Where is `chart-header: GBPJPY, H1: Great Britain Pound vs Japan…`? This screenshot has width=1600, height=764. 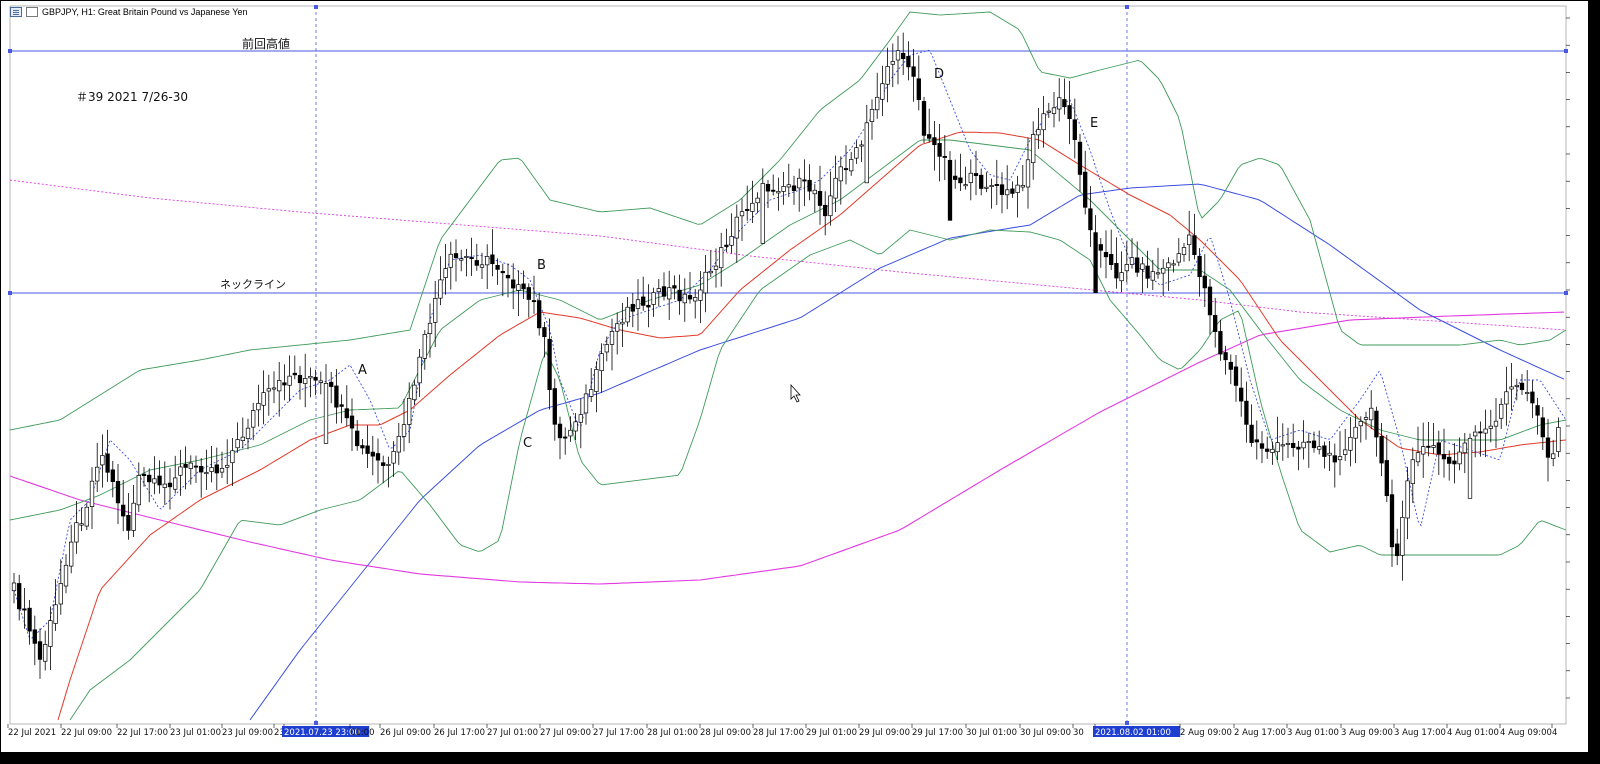 chart-header: GBPJPY, H1: Great Britain Pound vs Japan… is located at coordinates (128, 12).